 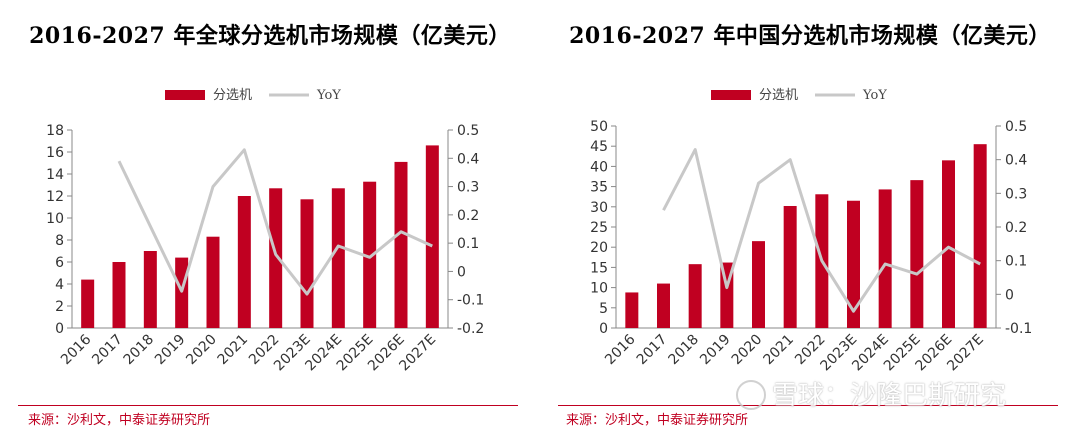 I want to click on y-tick-label: 20, so click(x=599, y=248).